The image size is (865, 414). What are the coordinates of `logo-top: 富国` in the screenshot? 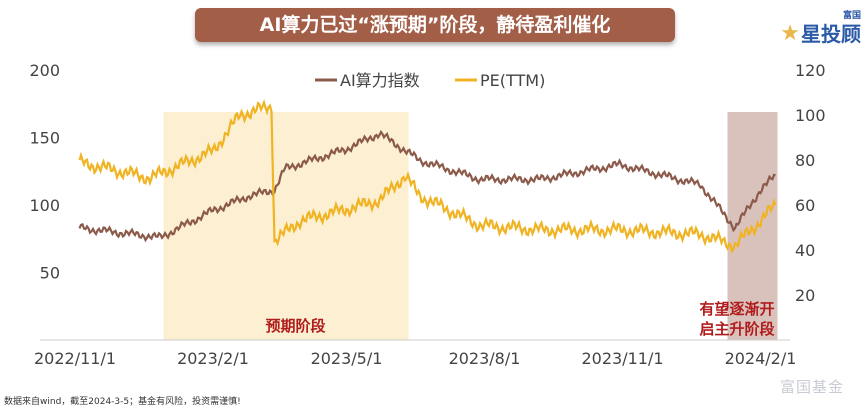 It's located at (851, 16).